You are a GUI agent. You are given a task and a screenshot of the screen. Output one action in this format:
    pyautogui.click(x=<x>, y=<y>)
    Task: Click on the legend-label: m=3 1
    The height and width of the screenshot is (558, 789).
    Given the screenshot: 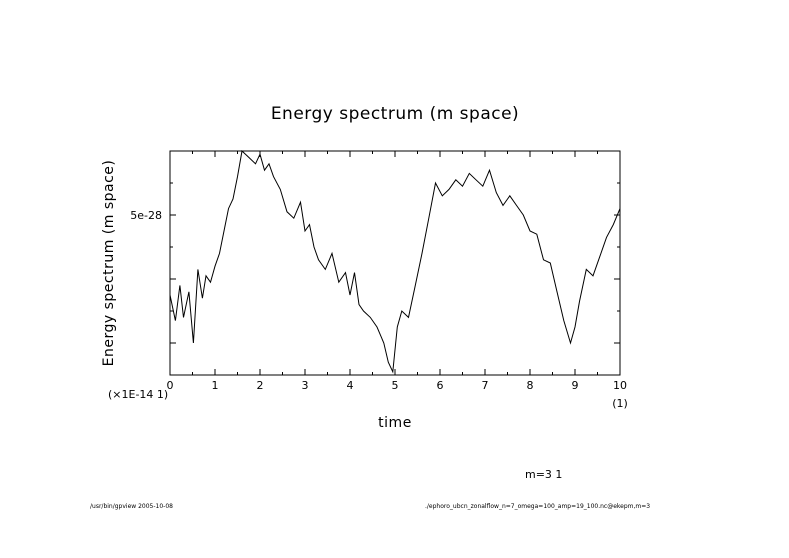 What is the action you would take?
    pyautogui.click(x=543, y=474)
    